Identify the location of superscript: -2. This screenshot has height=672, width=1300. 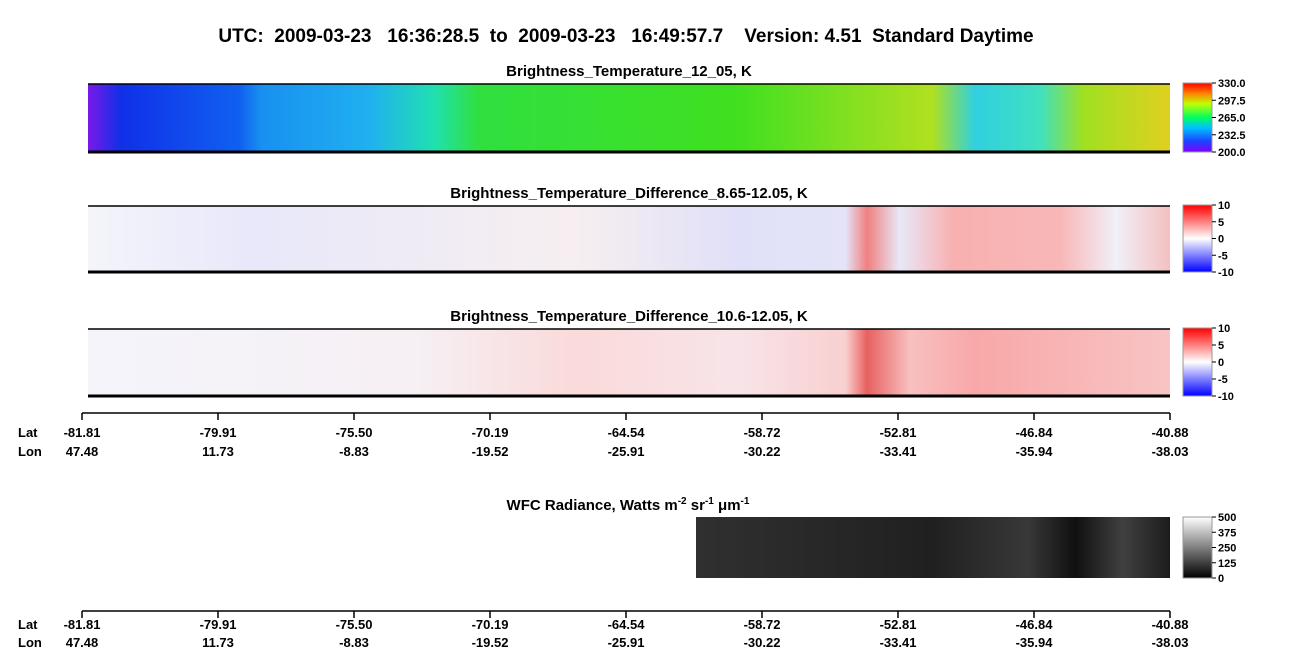
(682, 501).